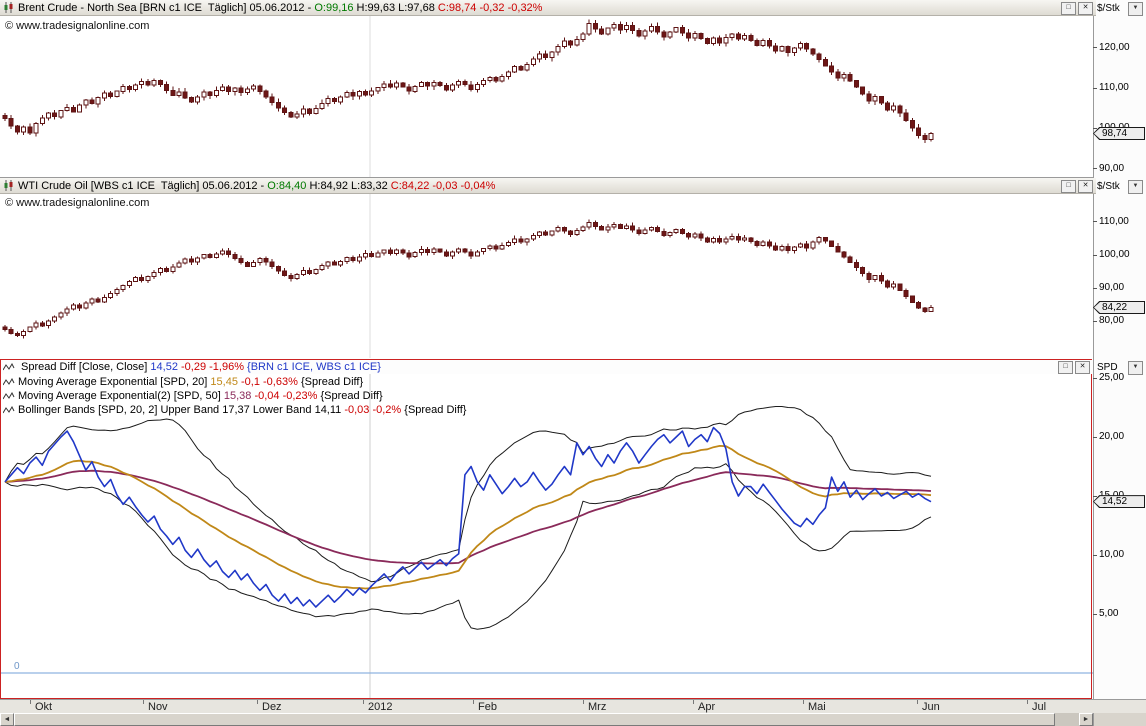 This screenshot has width=1146, height=726. What do you see at coordinates (573, 706) in the screenshot?
I see `time-axis: Okt Nov Dez 2012 Feb Mrz Apr Mai Jun Jul` at bounding box center [573, 706].